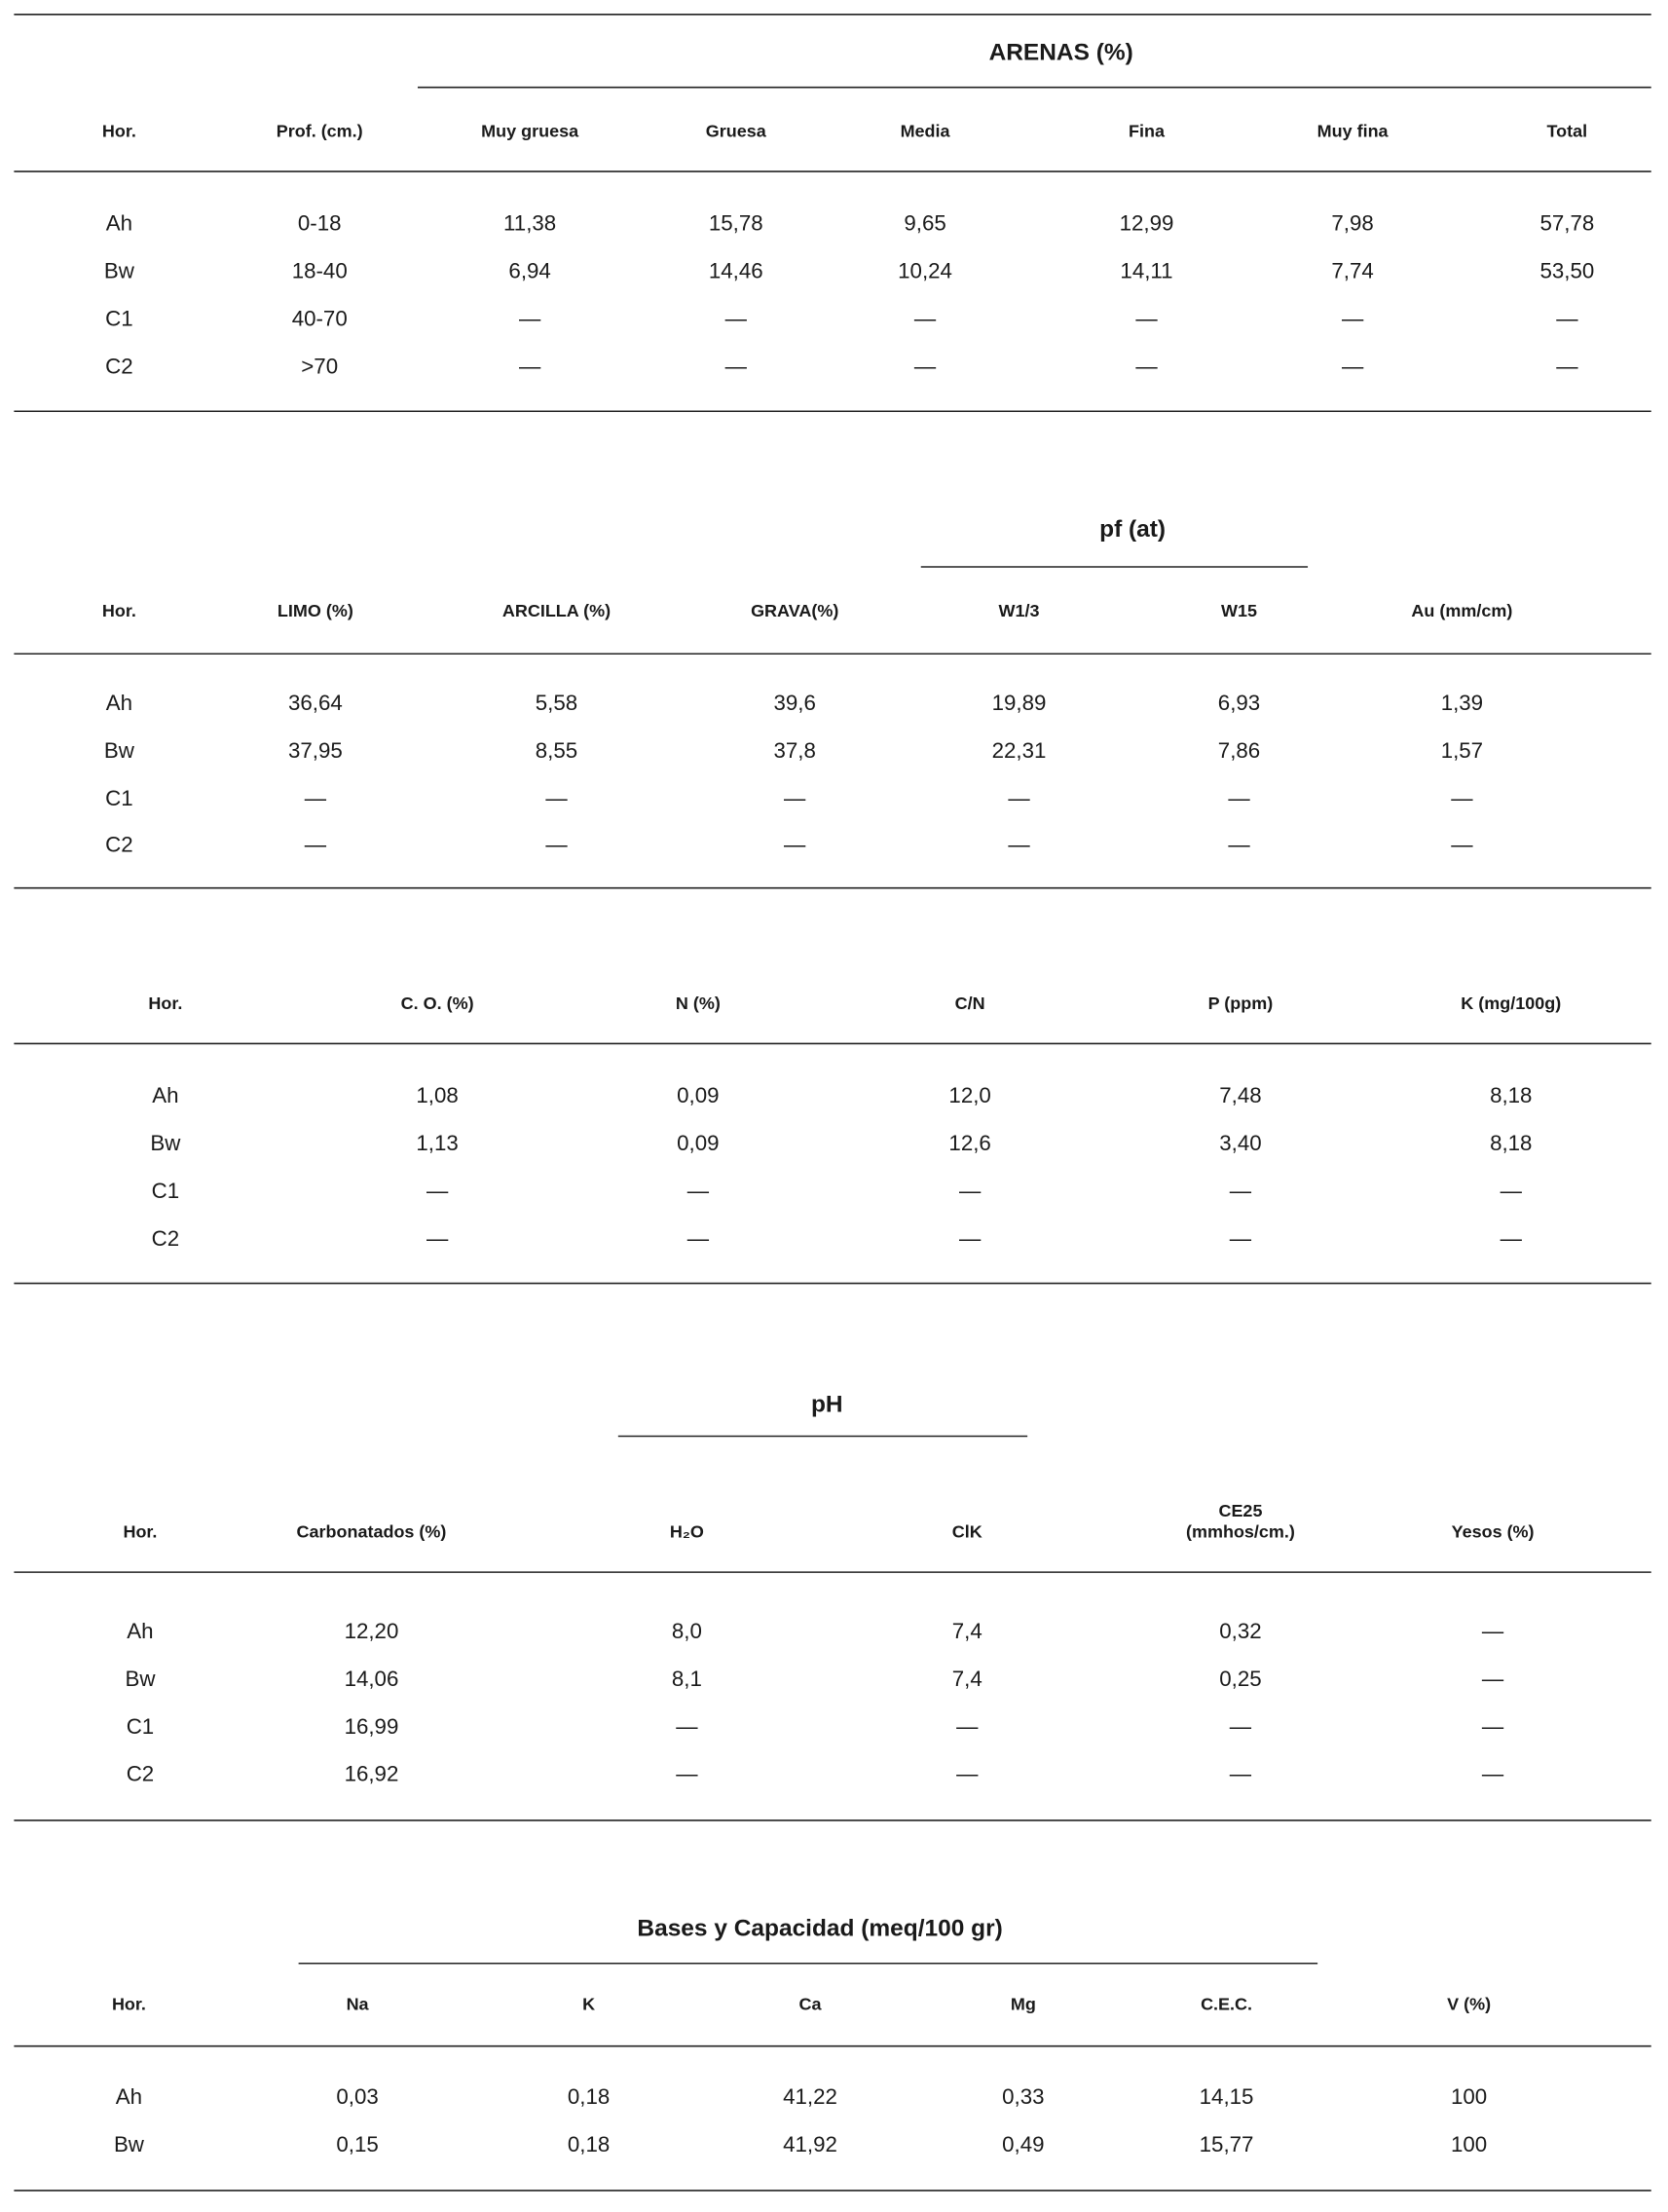  What do you see at coordinates (438, 1004) in the screenshot?
I see `column-header: C. O. (%)` at bounding box center [438, 1004].